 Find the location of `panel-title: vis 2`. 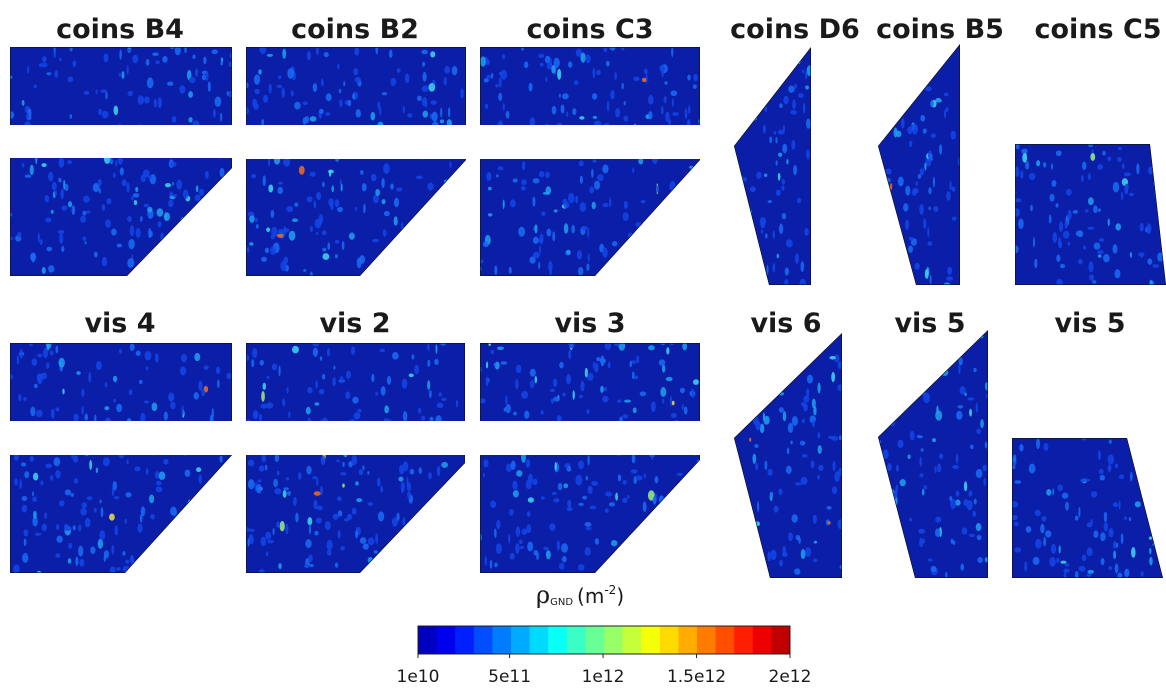

panel-title: vis 2 is located at coordinates (354, 323).